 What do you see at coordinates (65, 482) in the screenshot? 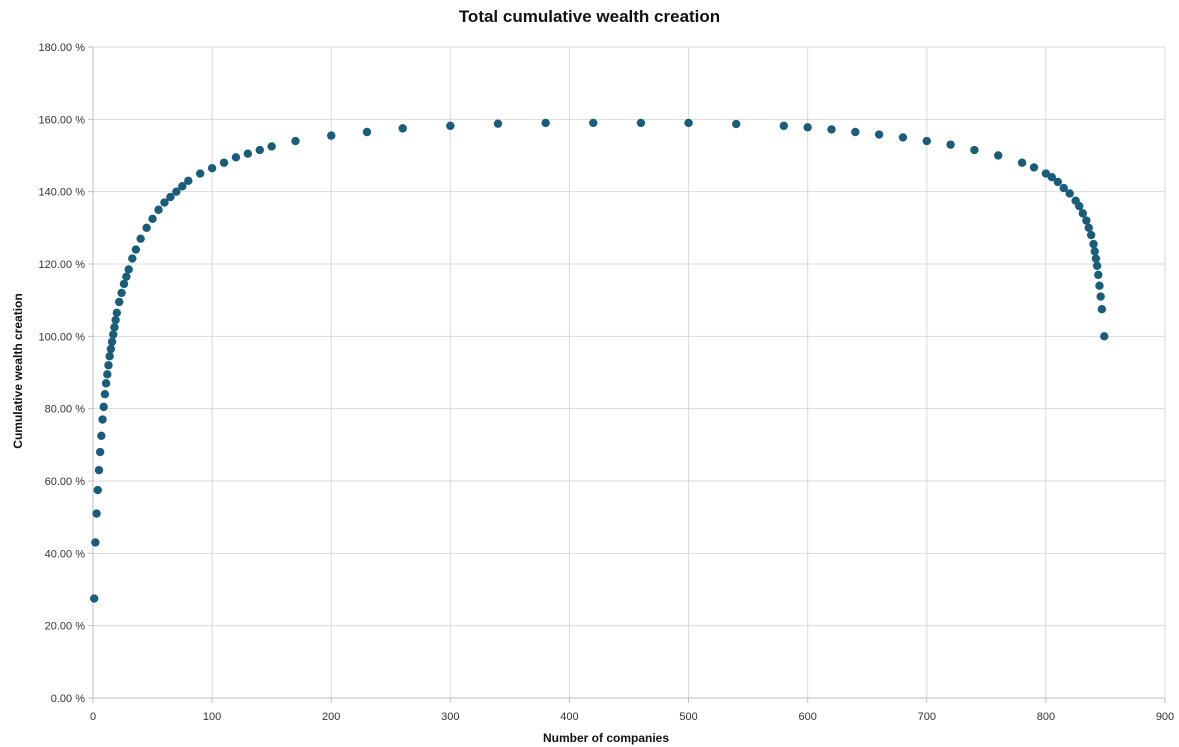
I see `y-tick-label: 60.00 %` at bounding box center [65, 482].